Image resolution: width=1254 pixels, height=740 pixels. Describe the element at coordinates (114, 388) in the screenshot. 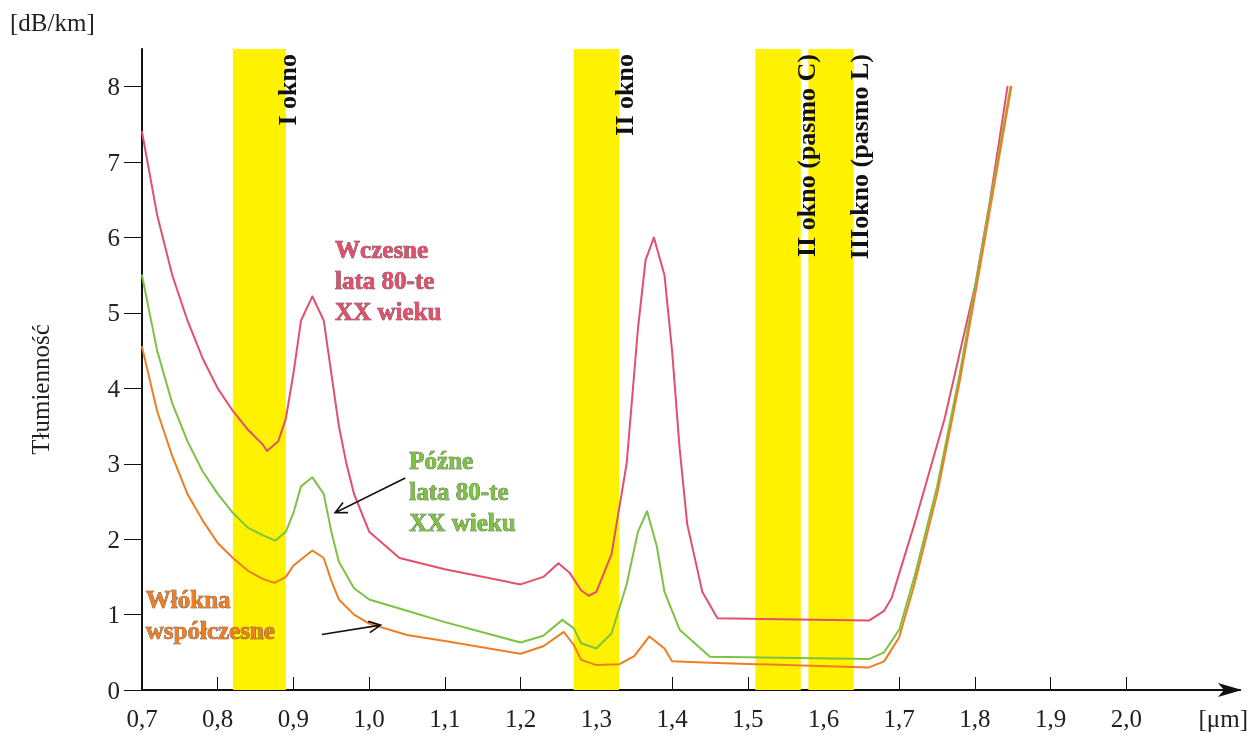

I see `y-tick-label: 4` at that location.